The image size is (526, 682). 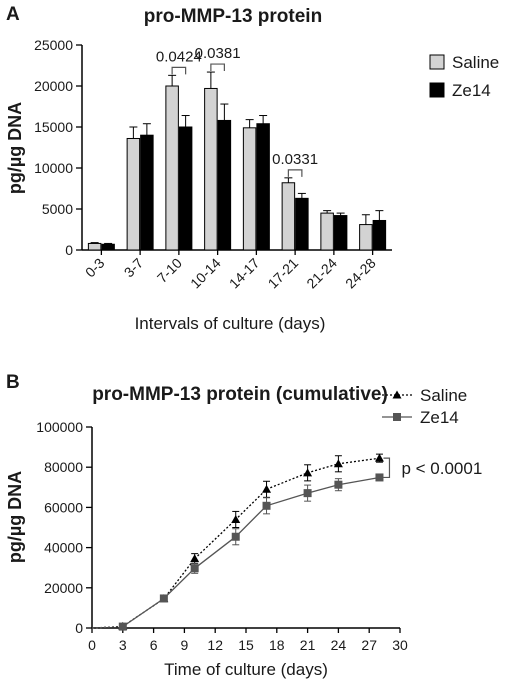 I want to click on significance-label: 0.0381, so click(x=218, y=53).